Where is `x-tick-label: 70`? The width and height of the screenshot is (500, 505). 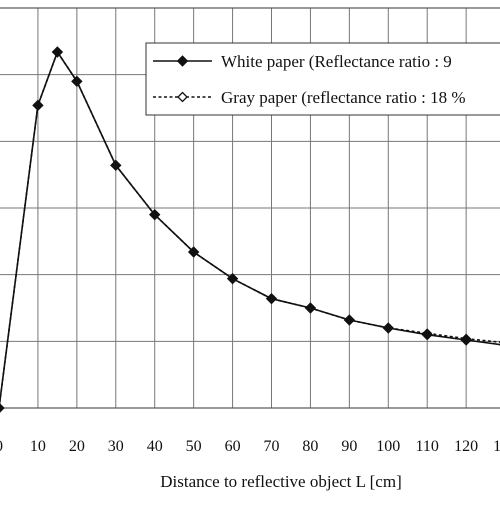 x-tick-label: 70 is located at coordinates (272, 446).